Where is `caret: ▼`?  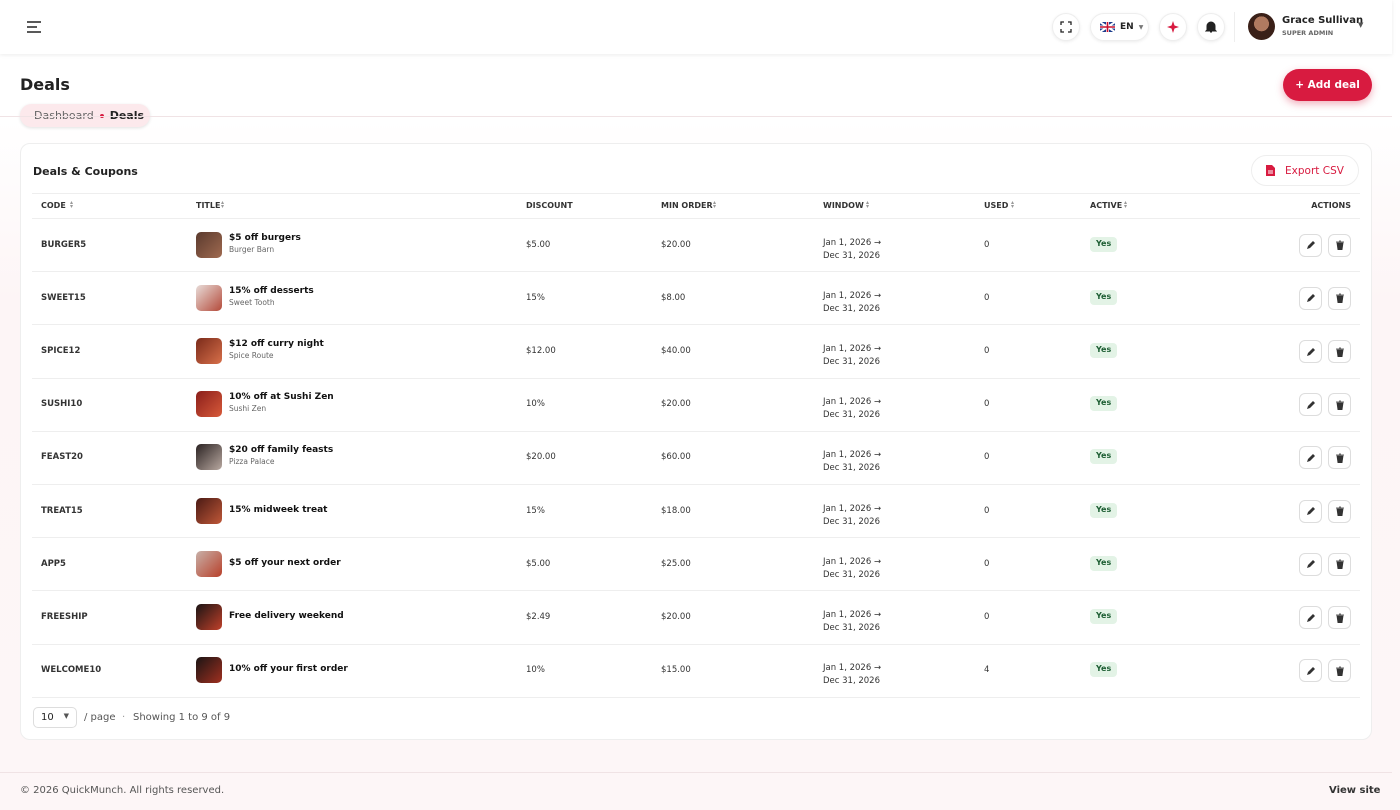 caret: ▼ is located at coordinates (66, 716).